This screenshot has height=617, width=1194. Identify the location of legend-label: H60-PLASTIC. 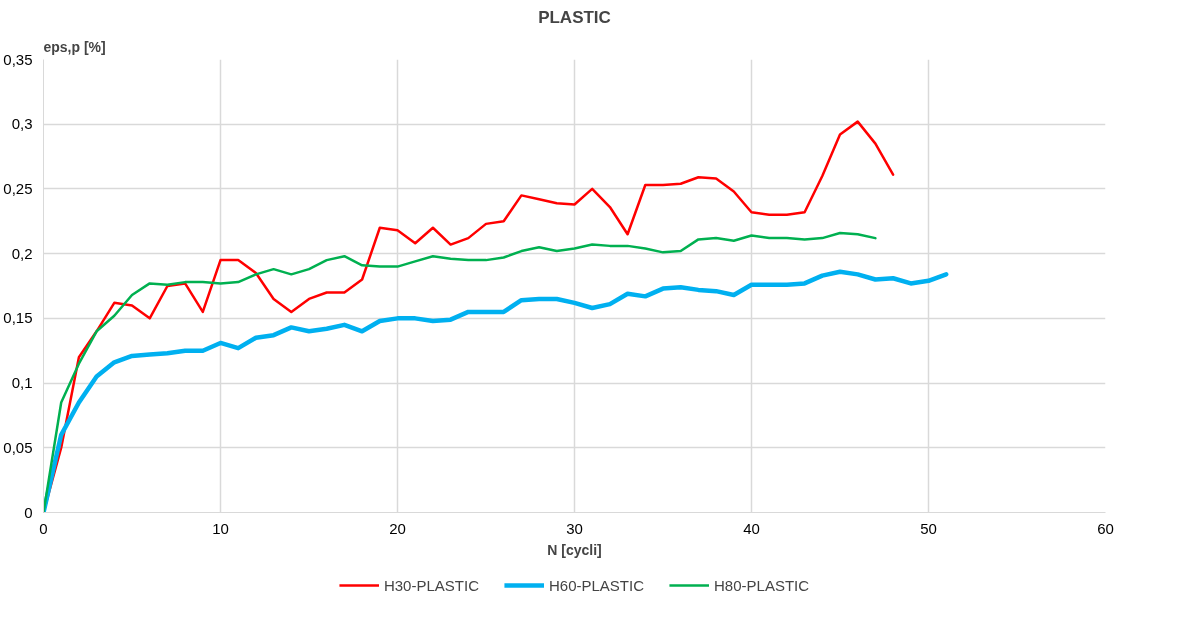
(596, 585).